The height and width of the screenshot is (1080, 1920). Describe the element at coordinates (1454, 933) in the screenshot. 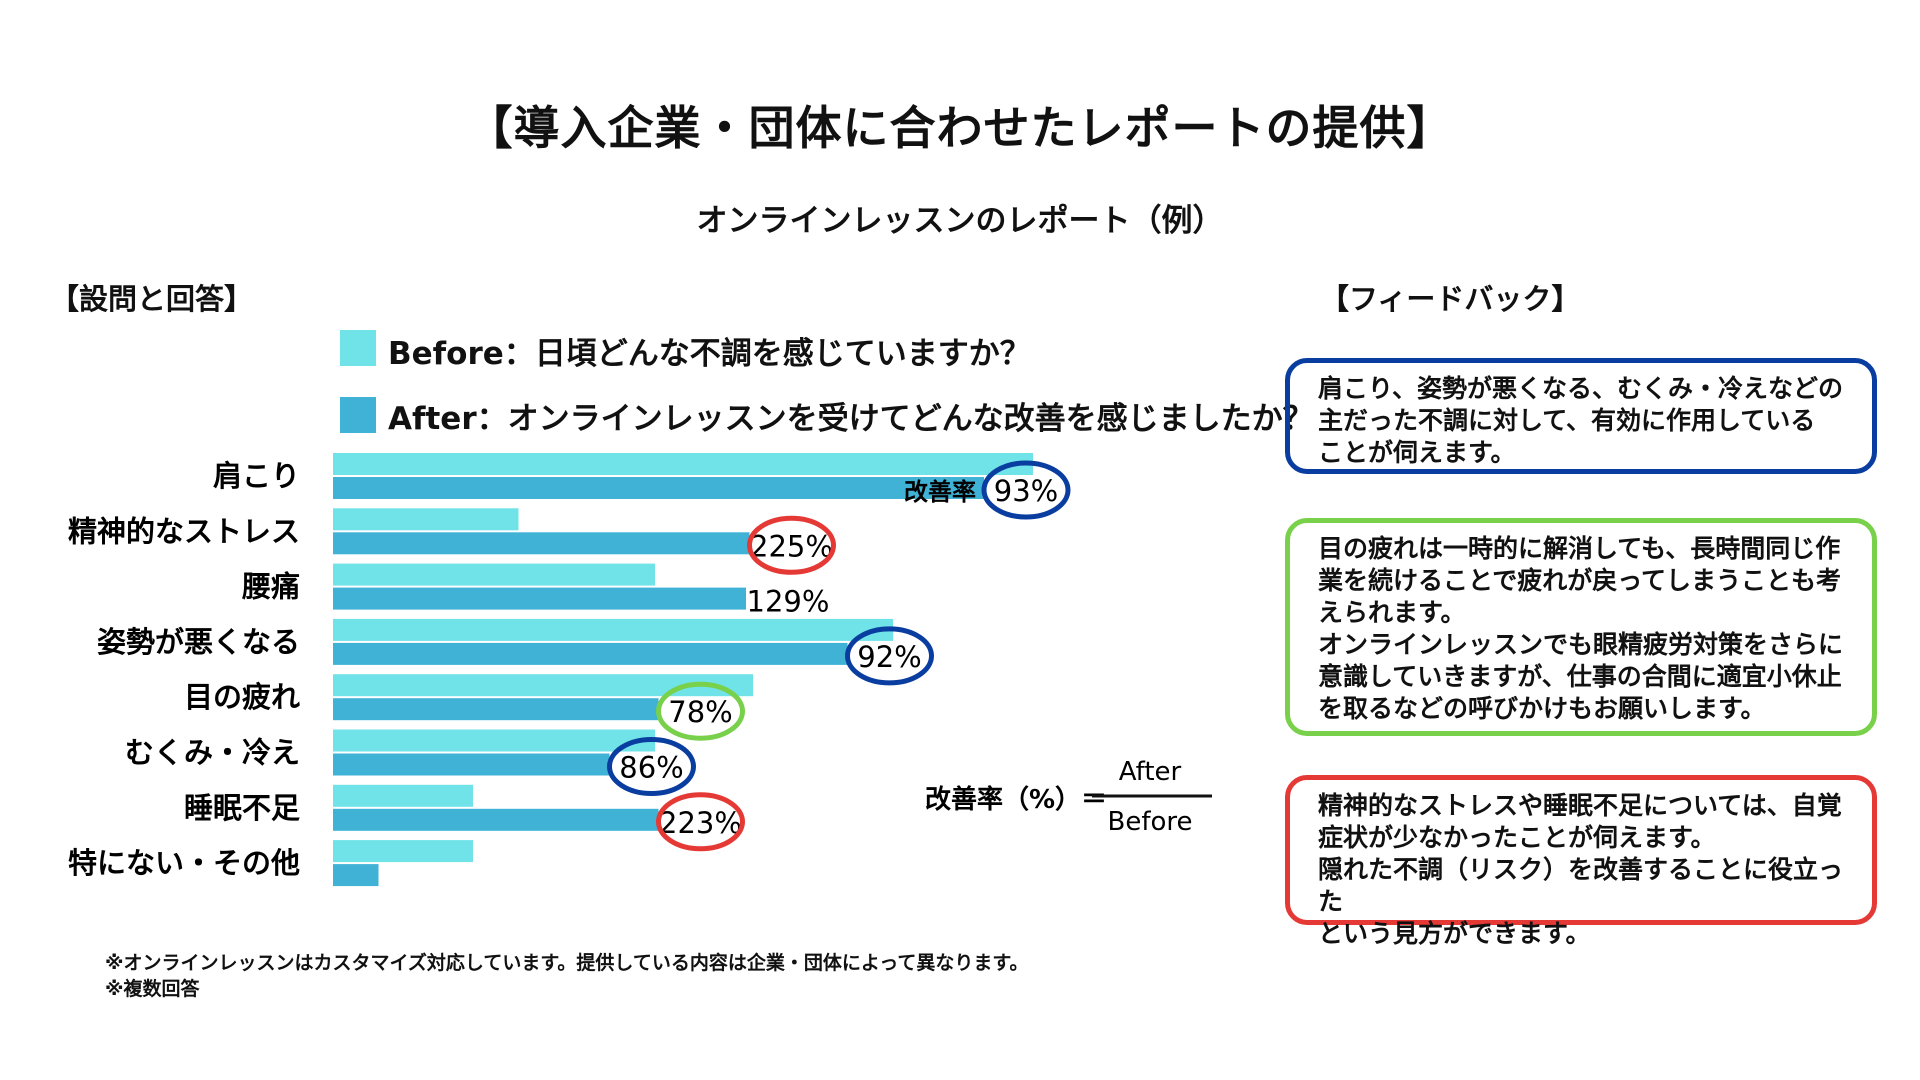

I see `feedback-line: という見方ができます。` at that location.